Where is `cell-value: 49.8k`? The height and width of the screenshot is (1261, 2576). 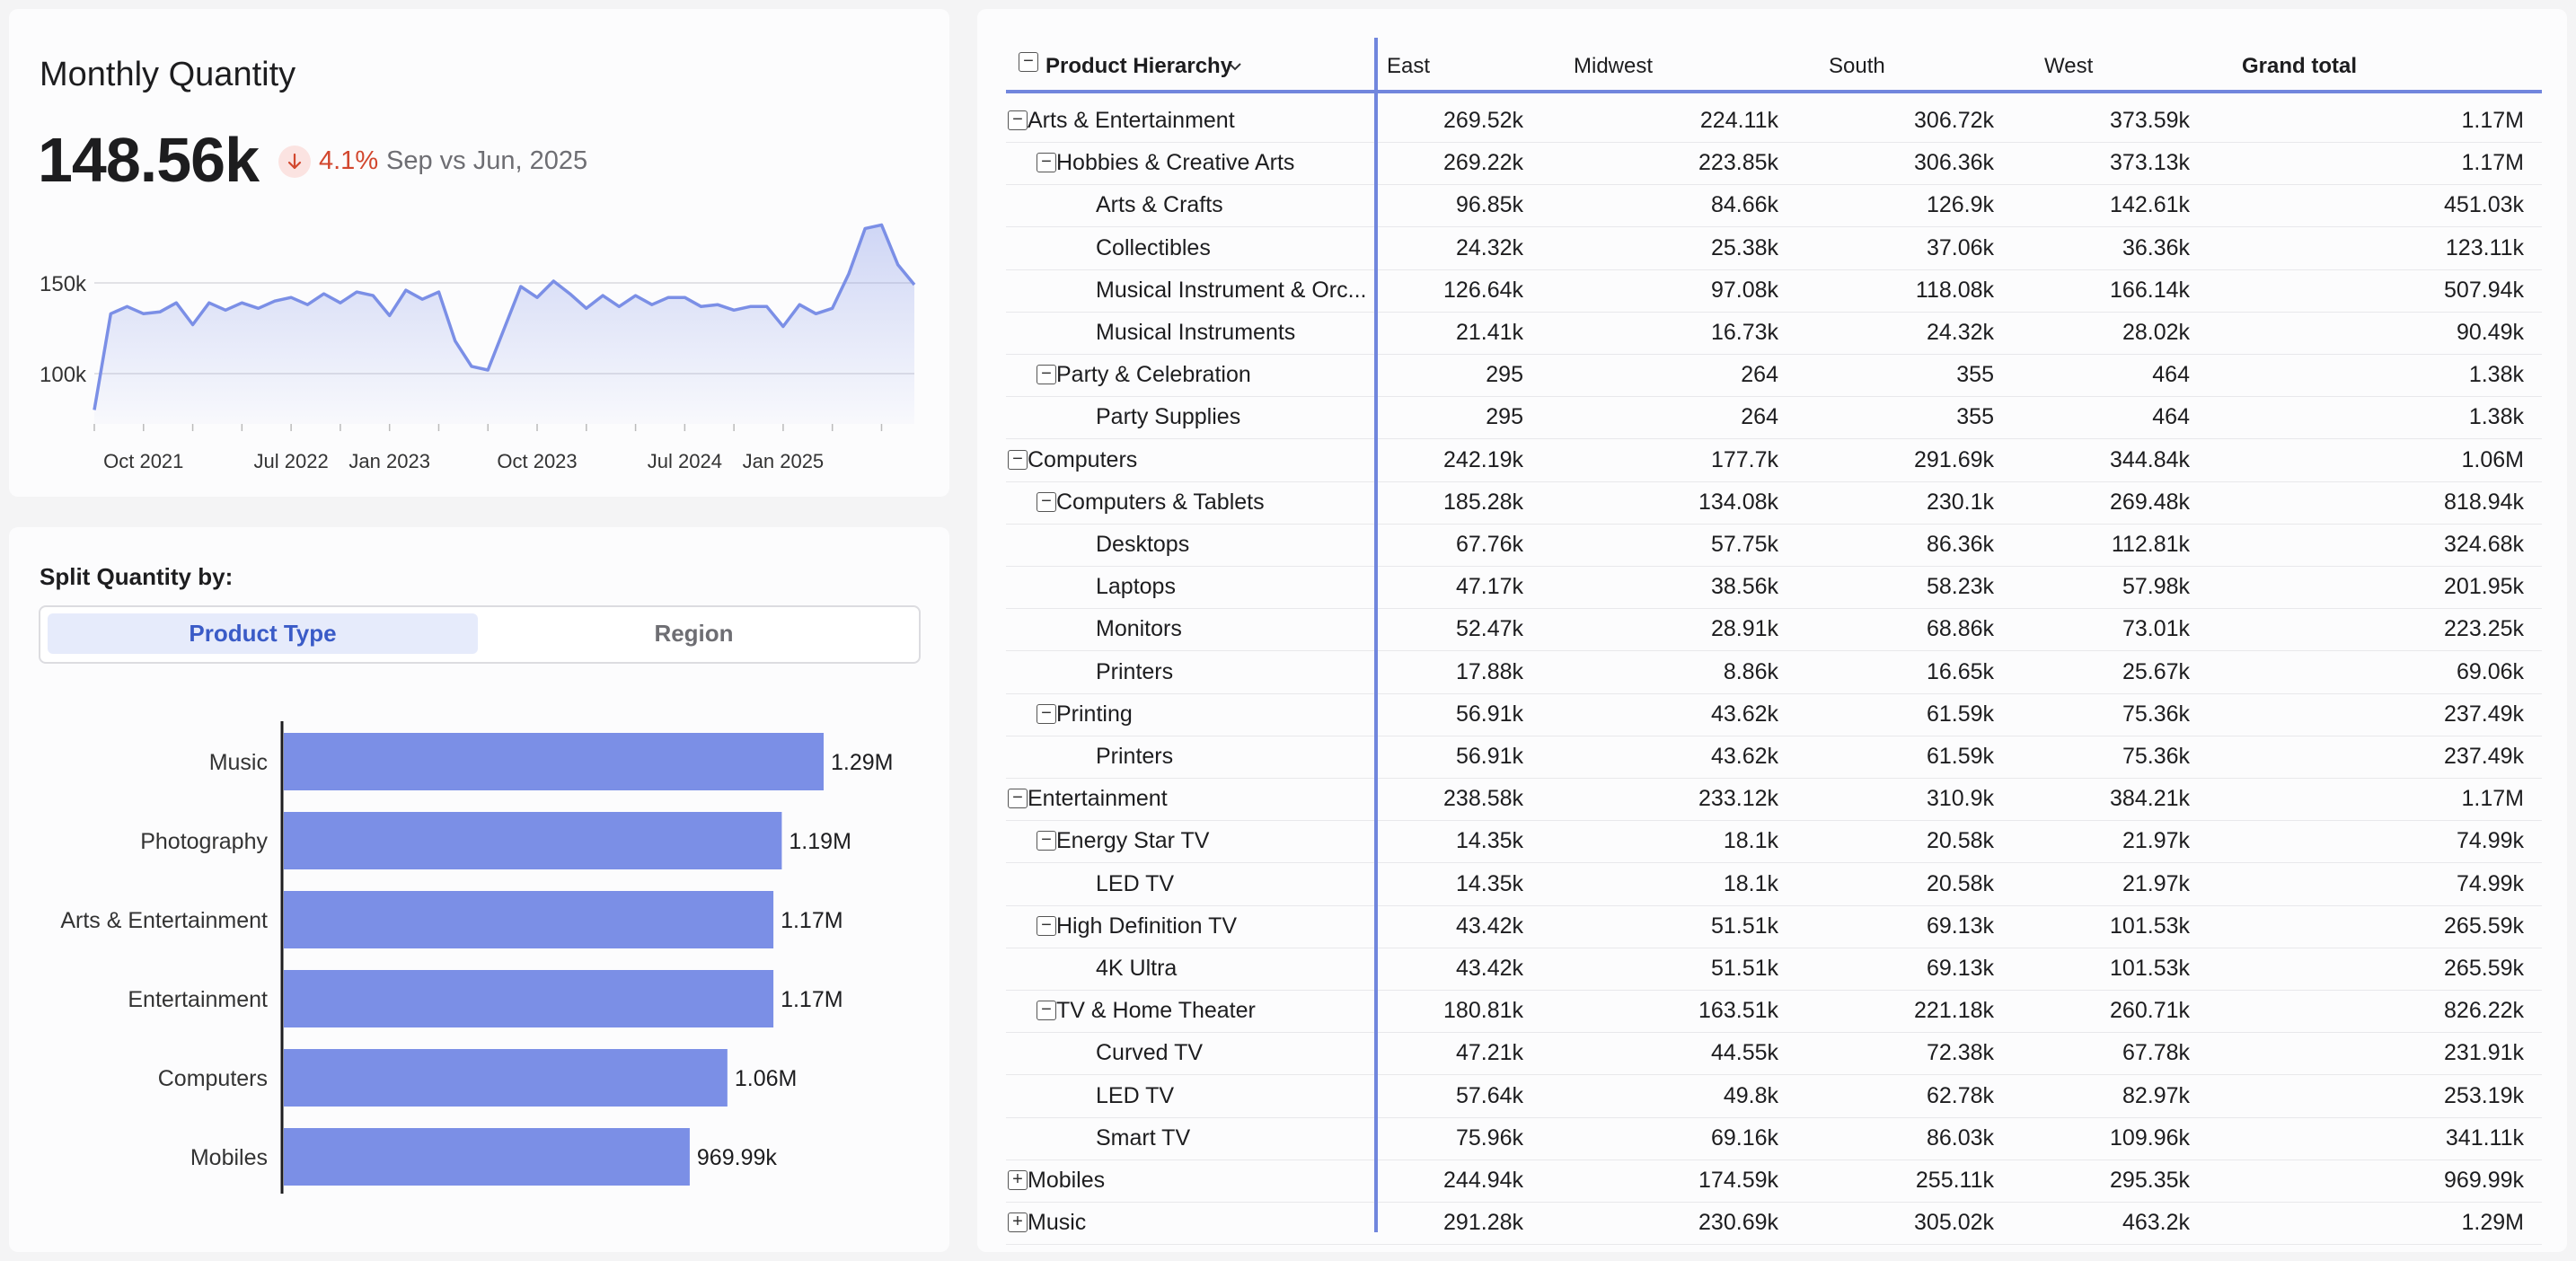
cell-value: 49.8k is located at coordinates (1750, 1095).